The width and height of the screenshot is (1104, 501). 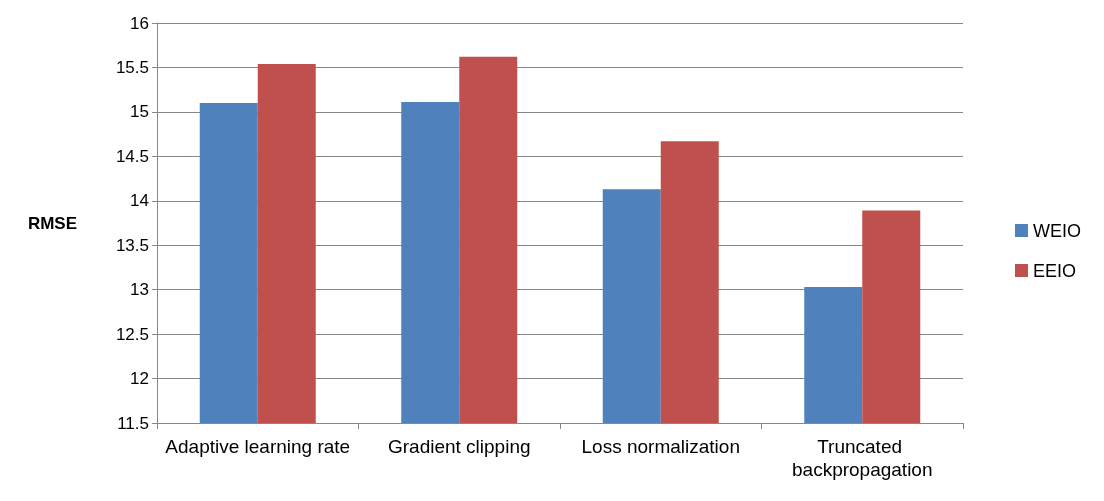 What do you see at coordinates (132, 156) in the screenshot?
I see `y-tick-label: 14.5` at bounding box center [132, 156].